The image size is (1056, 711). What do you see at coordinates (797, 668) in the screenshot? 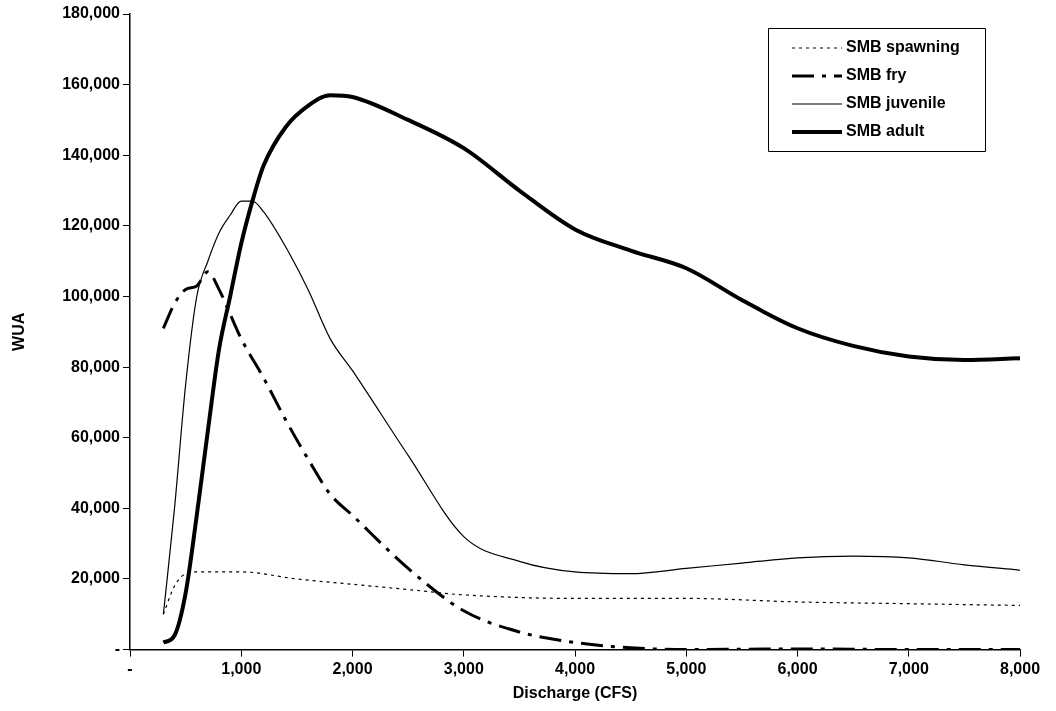
I see `x-tick-label: 6,000` at bounding box center [797, 668].